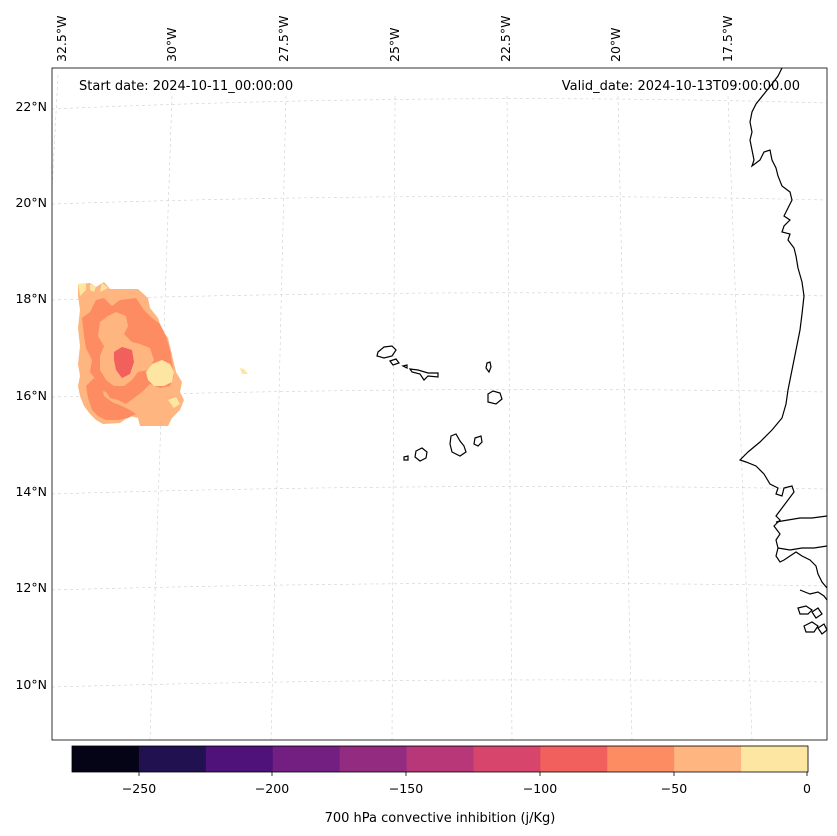 This screenshot has height=836, width=837. Describe the element at coordinates (807, 788) in the screenshot. I see `colorbar-tick-label: 0` at that location.